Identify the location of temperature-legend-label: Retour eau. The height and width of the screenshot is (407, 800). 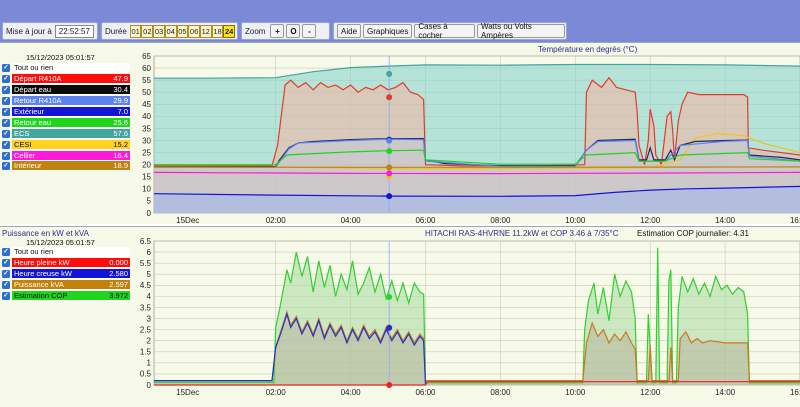
(33, 122).